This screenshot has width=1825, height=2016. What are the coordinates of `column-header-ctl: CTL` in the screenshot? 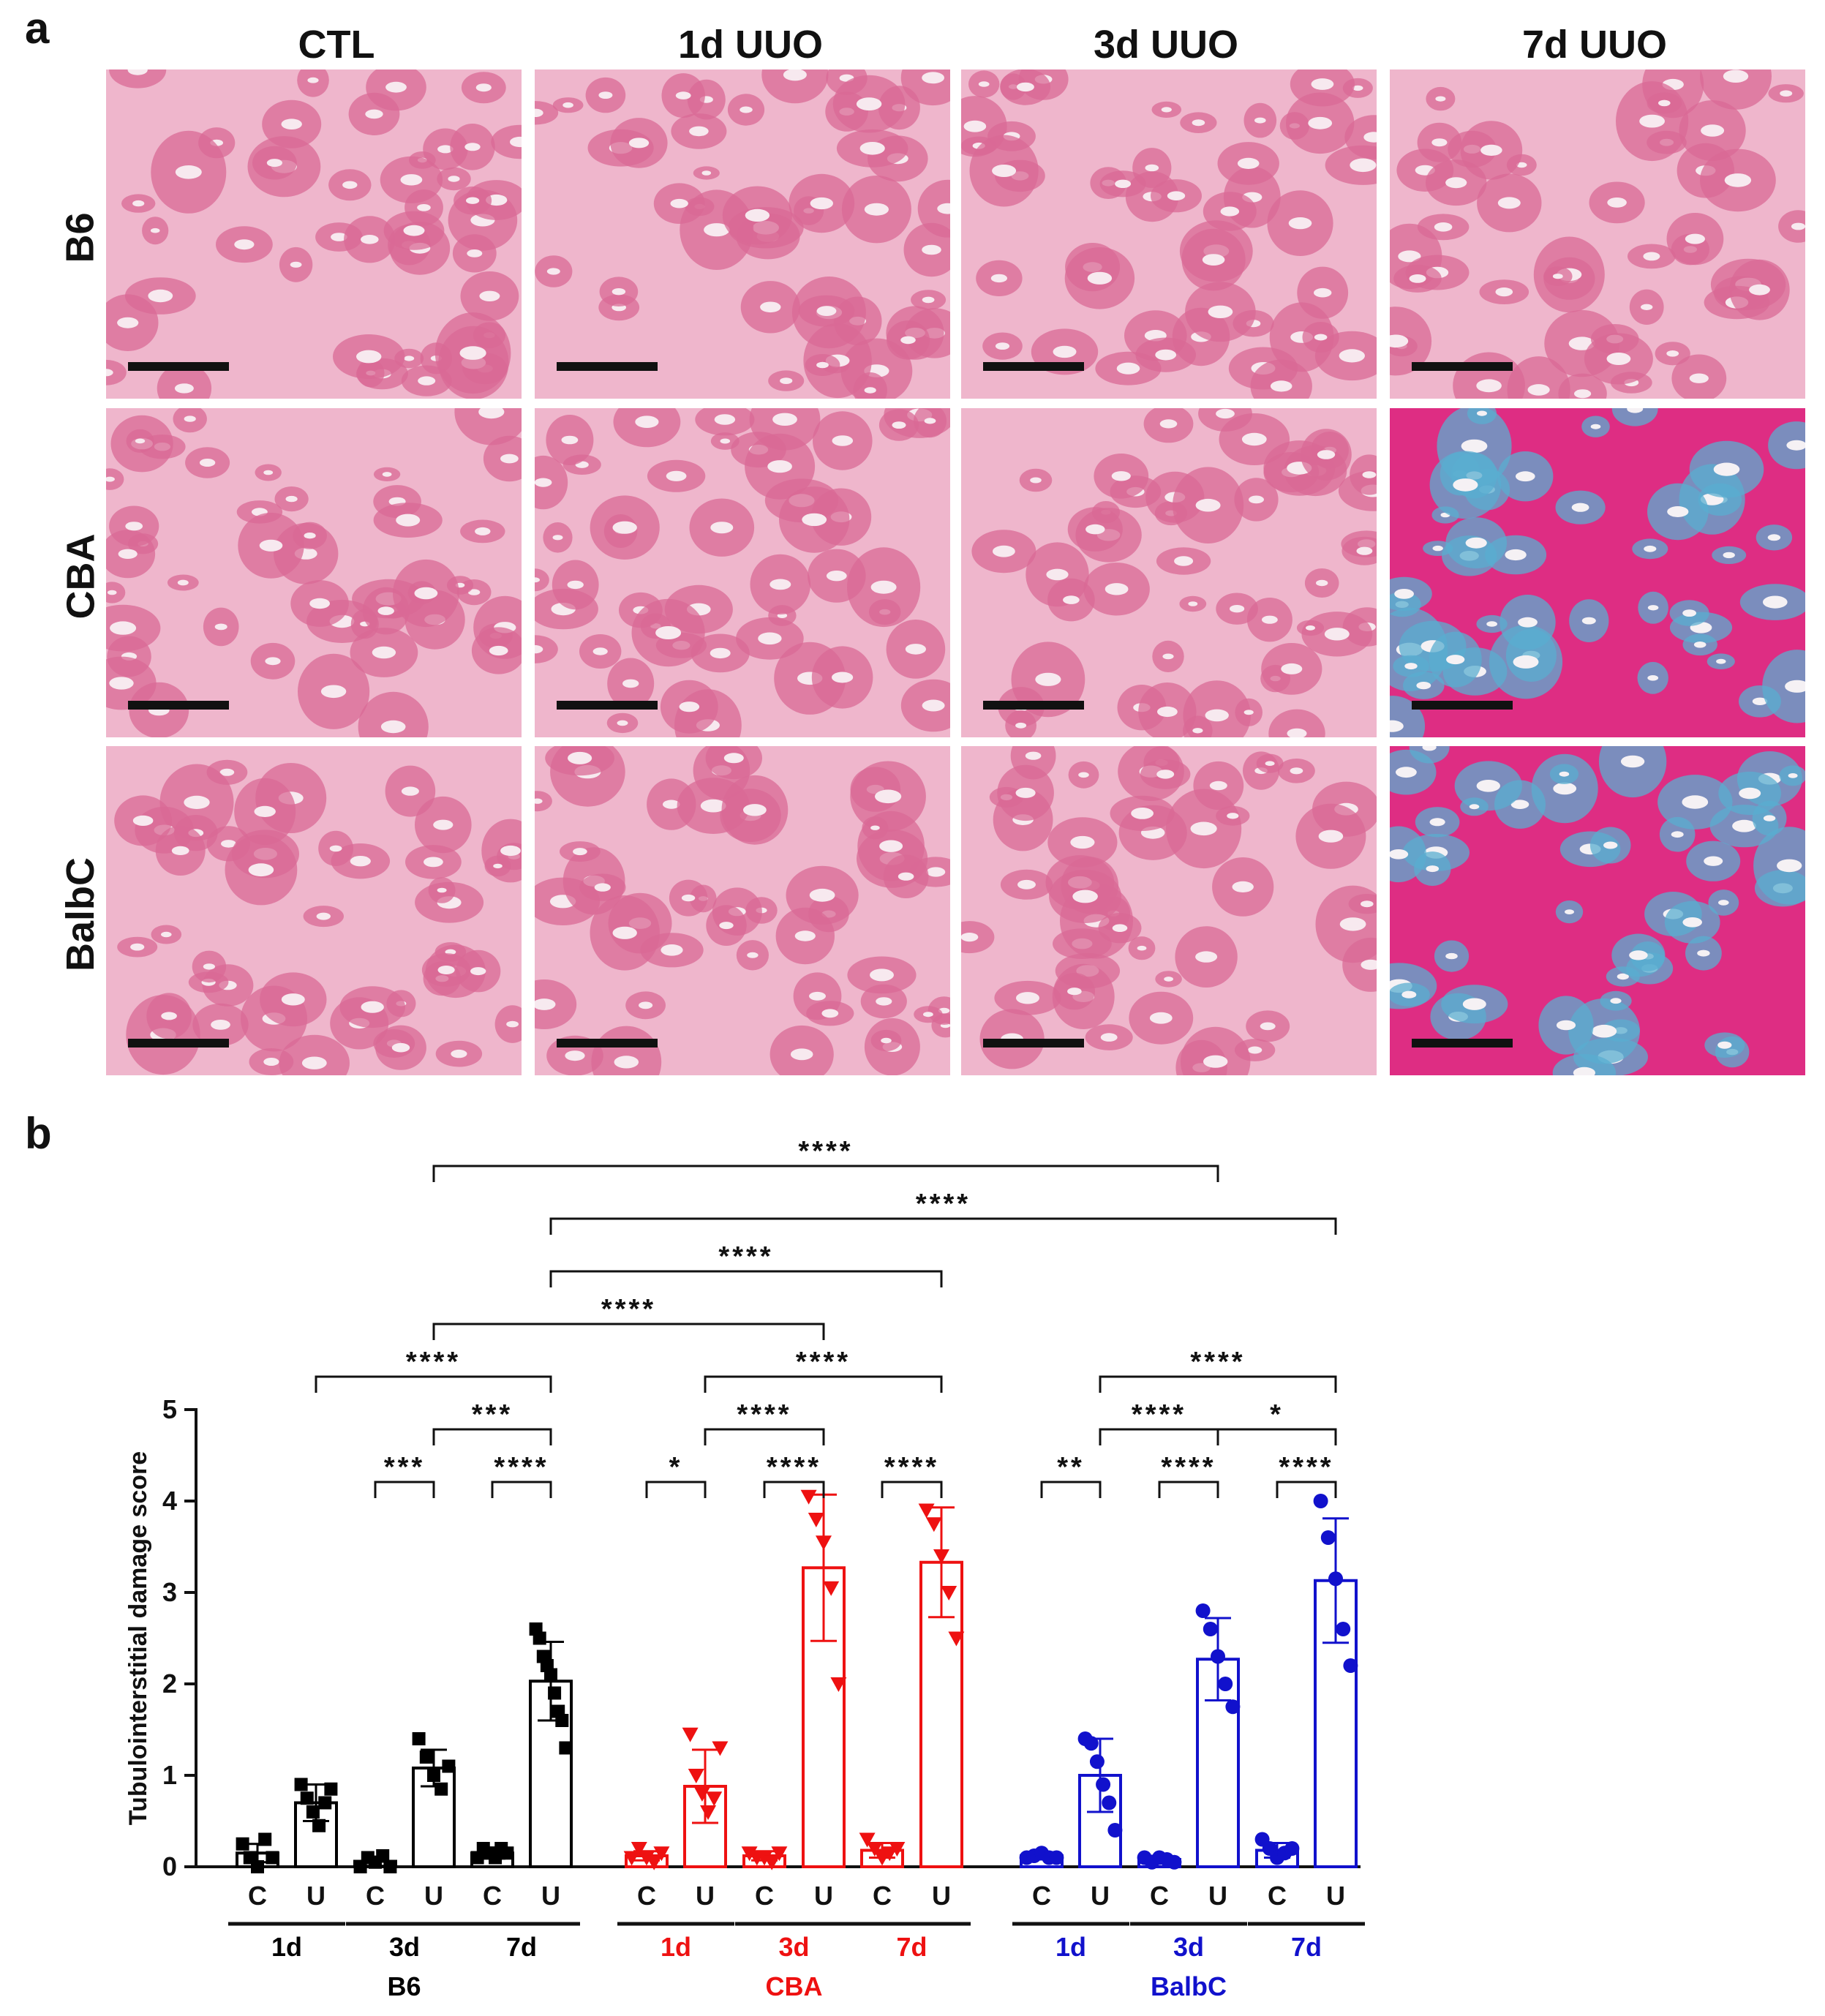 It's located at (336, 45).